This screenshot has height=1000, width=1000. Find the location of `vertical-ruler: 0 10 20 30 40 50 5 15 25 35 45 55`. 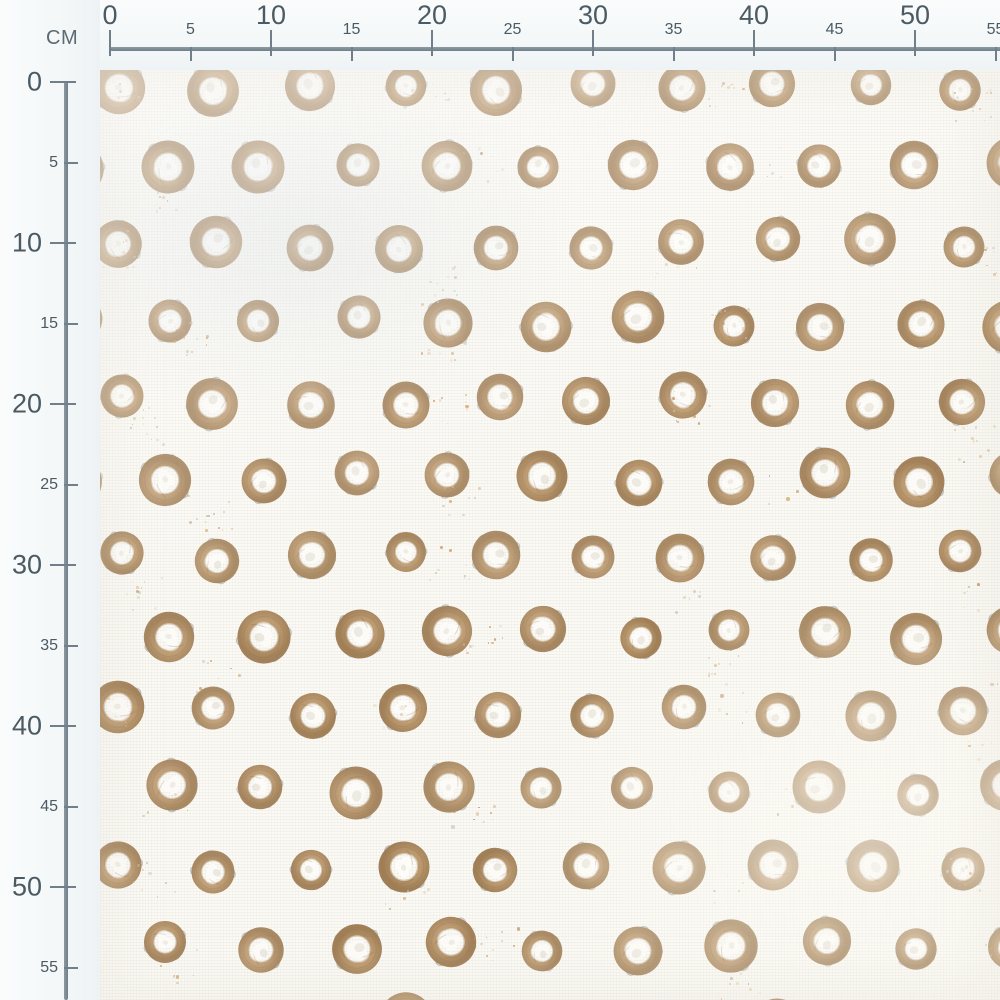

vertical-ruler: 0 10 20 30 40 50 5 15 25 35 45 55 is located at coordinates (50, 500).